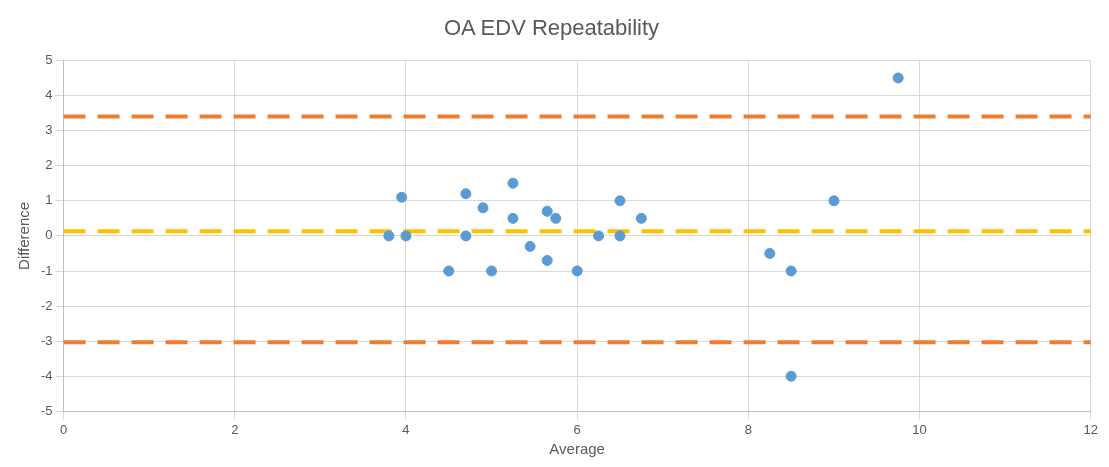 The width and height of the screenshot is (1109, 467). I want to click on y-tick-label: 1, so click(49, 200).